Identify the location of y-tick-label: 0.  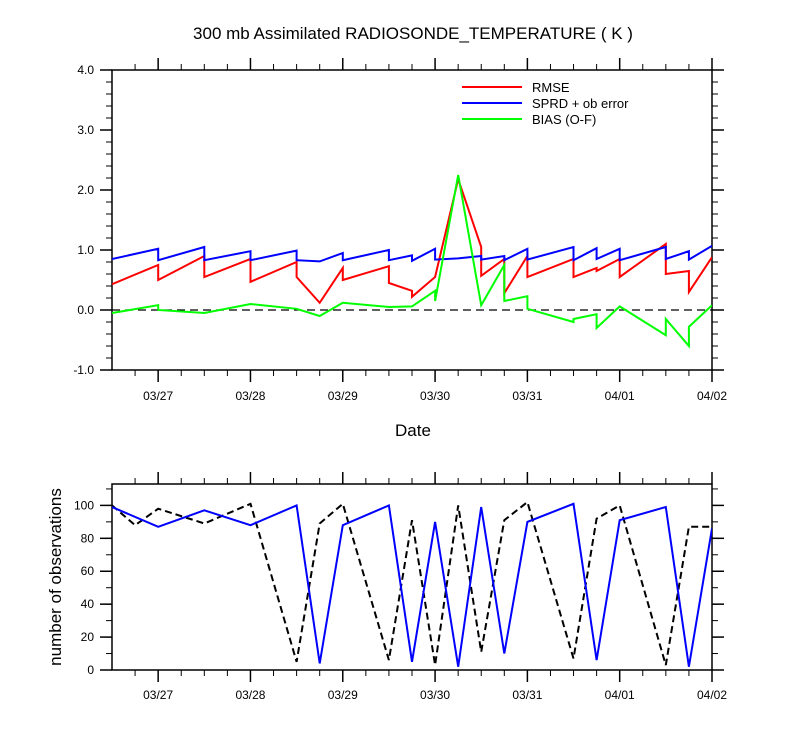
(90, 670).